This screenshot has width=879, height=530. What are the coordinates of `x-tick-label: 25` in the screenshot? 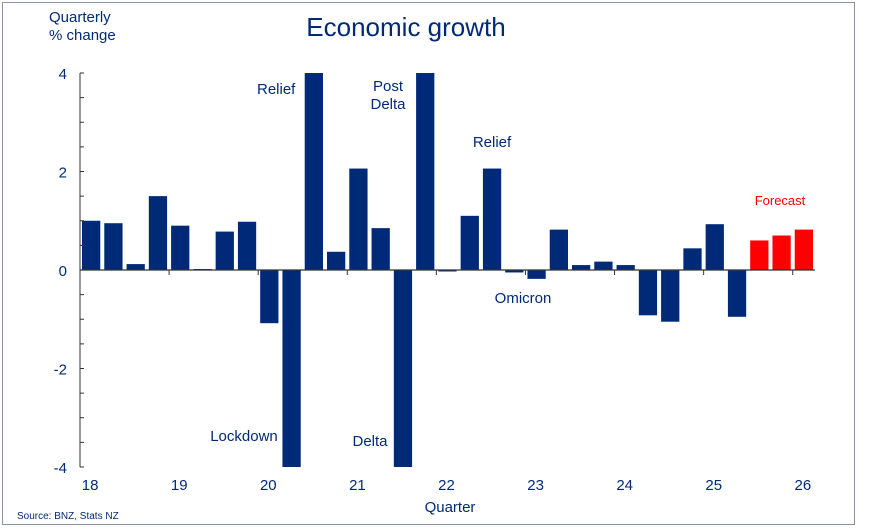 It's located at (713, 485).